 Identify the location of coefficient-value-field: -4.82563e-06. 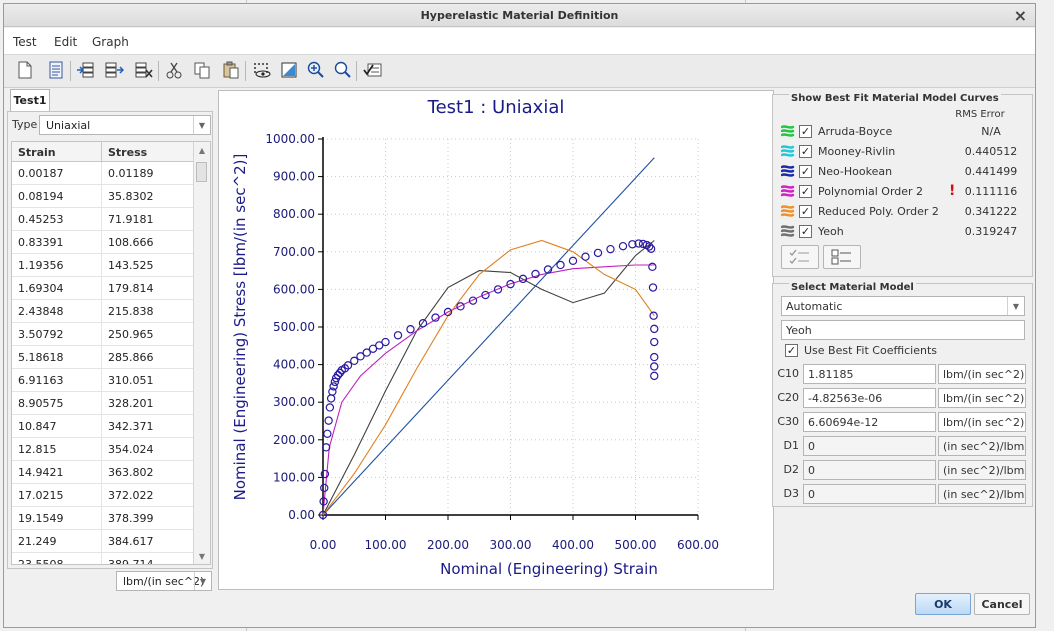
(869, 398).